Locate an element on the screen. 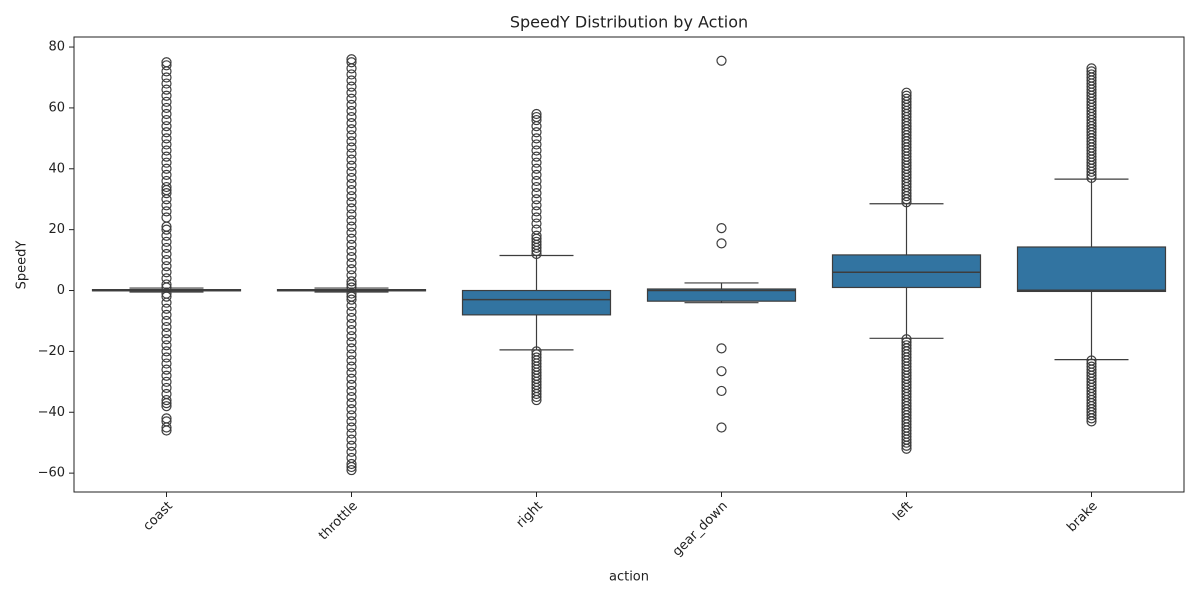 This screenshot has height=600, width=1200. y-tick-label: −20 is located at coordinates (51, 351).